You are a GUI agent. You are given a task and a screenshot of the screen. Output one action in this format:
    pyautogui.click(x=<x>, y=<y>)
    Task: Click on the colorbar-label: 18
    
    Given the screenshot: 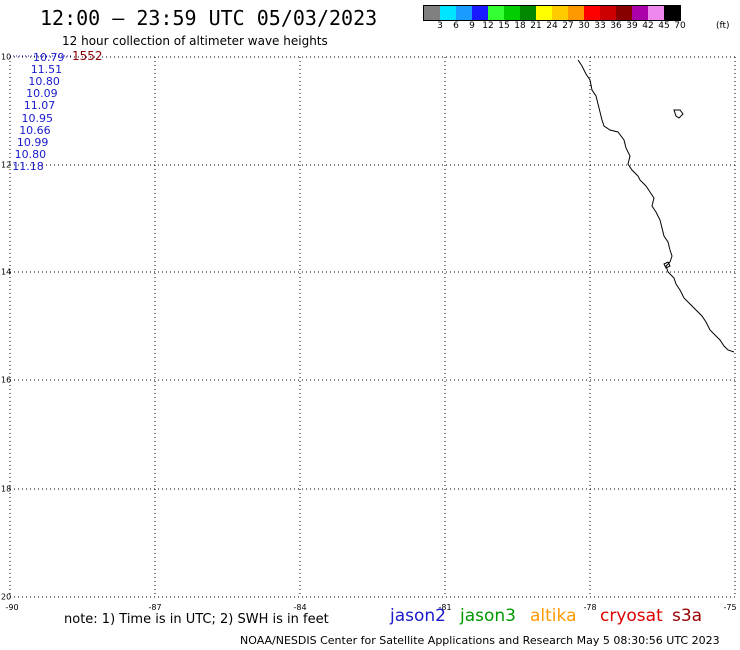 What is the action you would take?
    pyautogui.click(x=520, y=26)
    